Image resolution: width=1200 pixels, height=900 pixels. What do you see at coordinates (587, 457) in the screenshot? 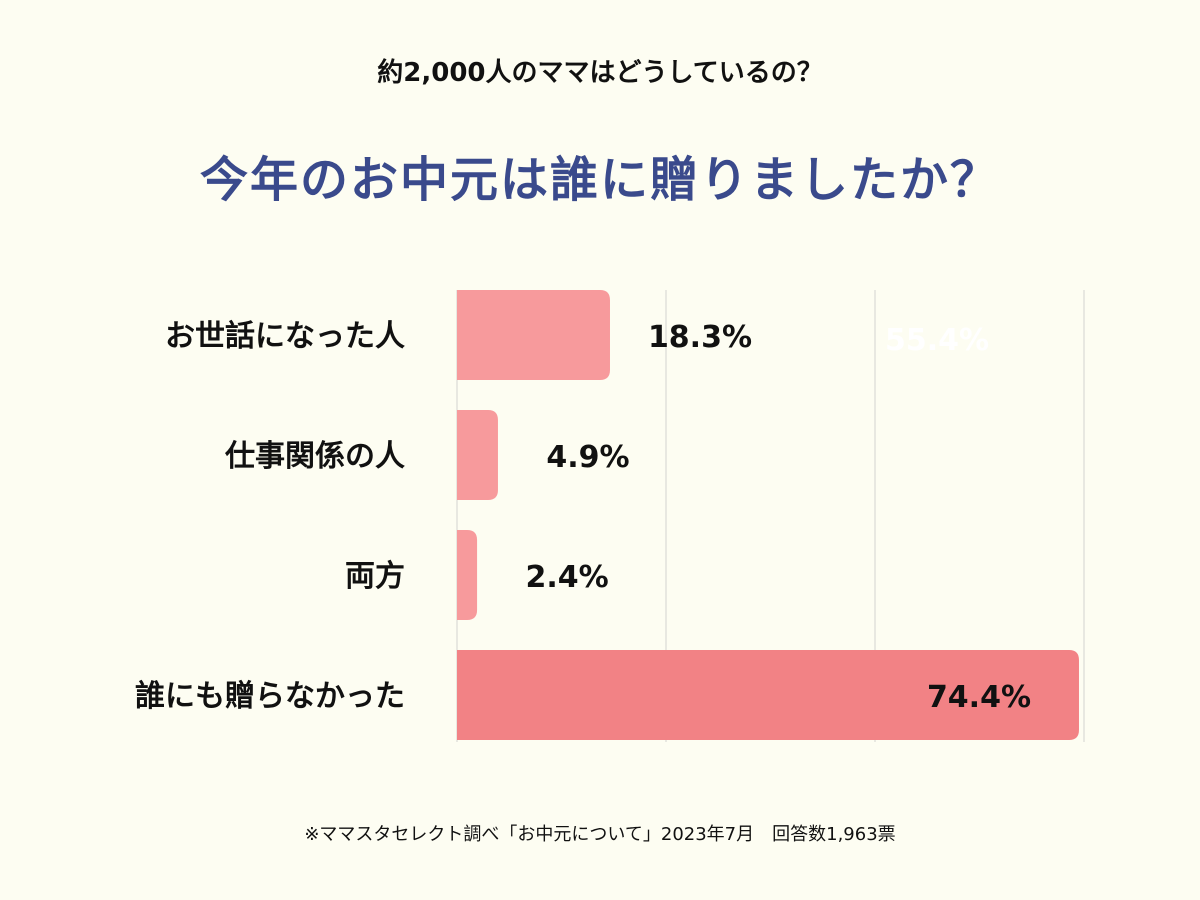
I see `value-label: 4.9%` at bounding box center [587, 457].